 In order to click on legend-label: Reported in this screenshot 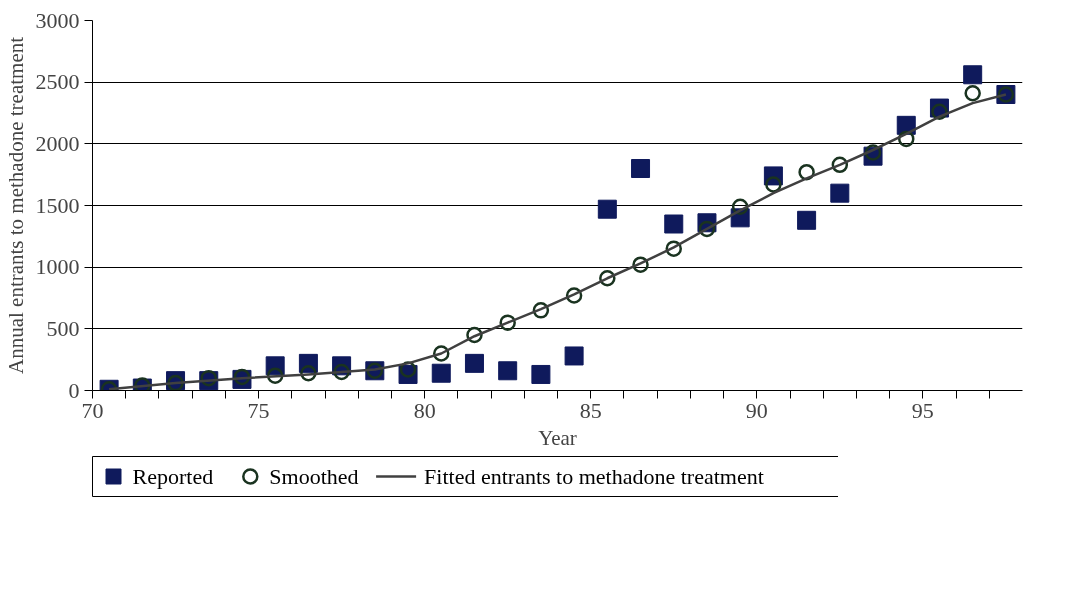, I will do `click(173, 476)`.